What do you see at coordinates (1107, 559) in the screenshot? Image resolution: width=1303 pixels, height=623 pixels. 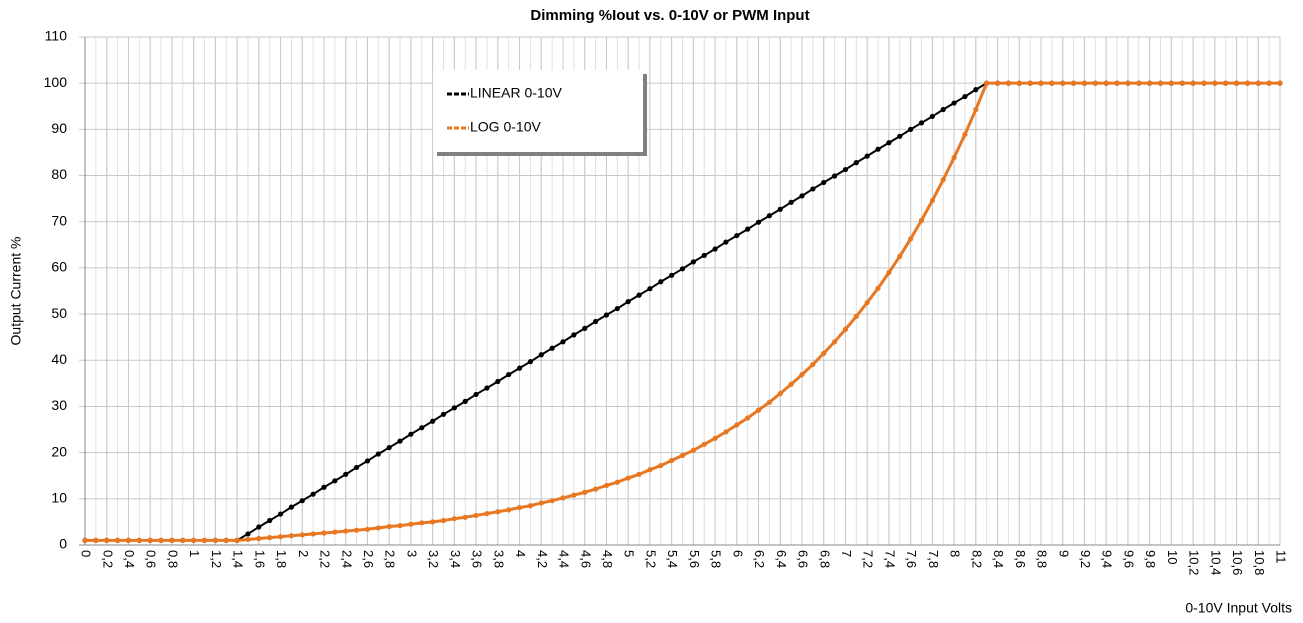 I see `x-tick-label: 9,4` at bounding box center [1107, 559].